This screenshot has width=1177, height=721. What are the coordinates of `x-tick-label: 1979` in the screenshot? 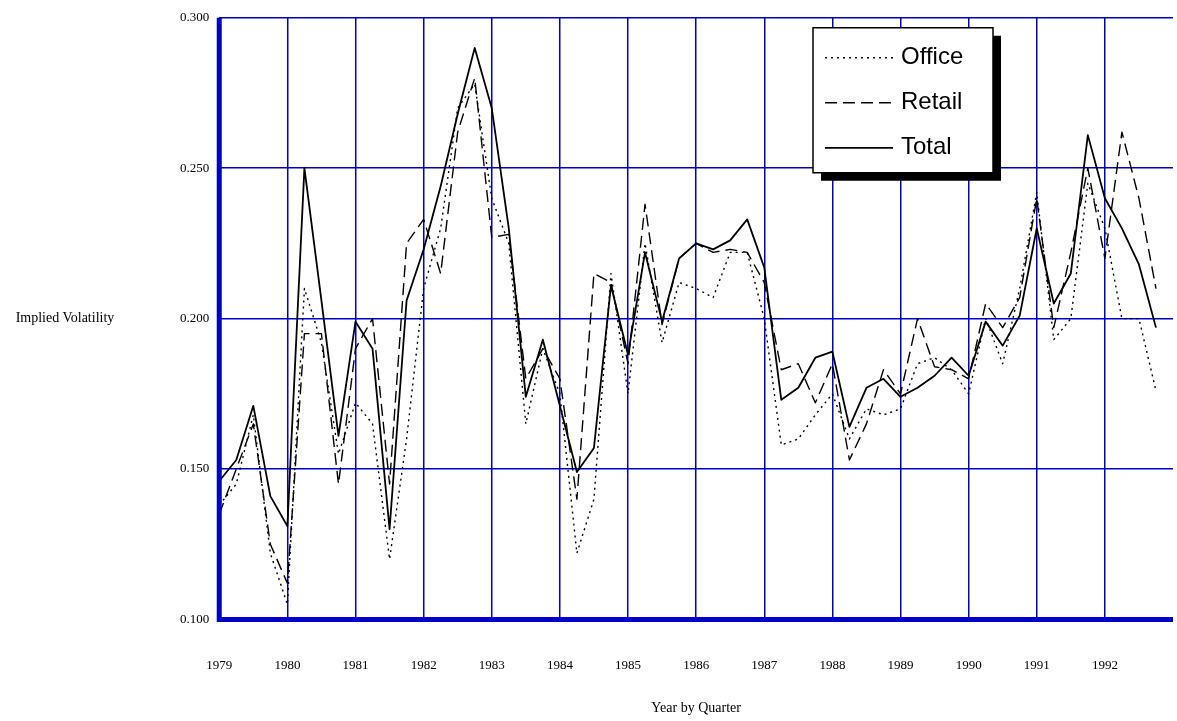 It's located at (219, 664).